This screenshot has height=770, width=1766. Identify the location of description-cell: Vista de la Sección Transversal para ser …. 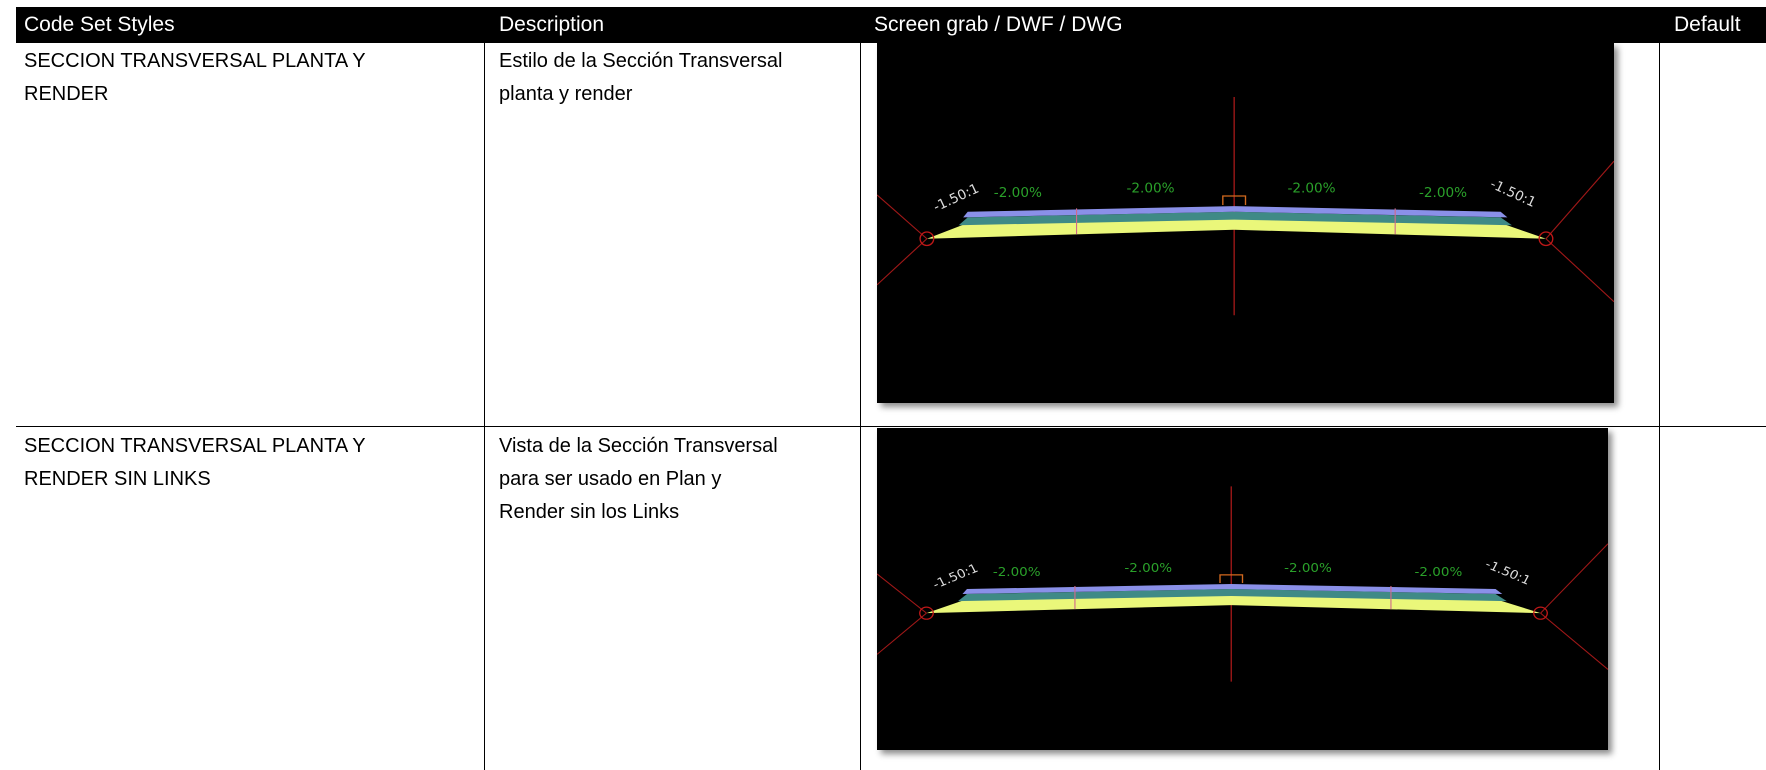
(676, 479).